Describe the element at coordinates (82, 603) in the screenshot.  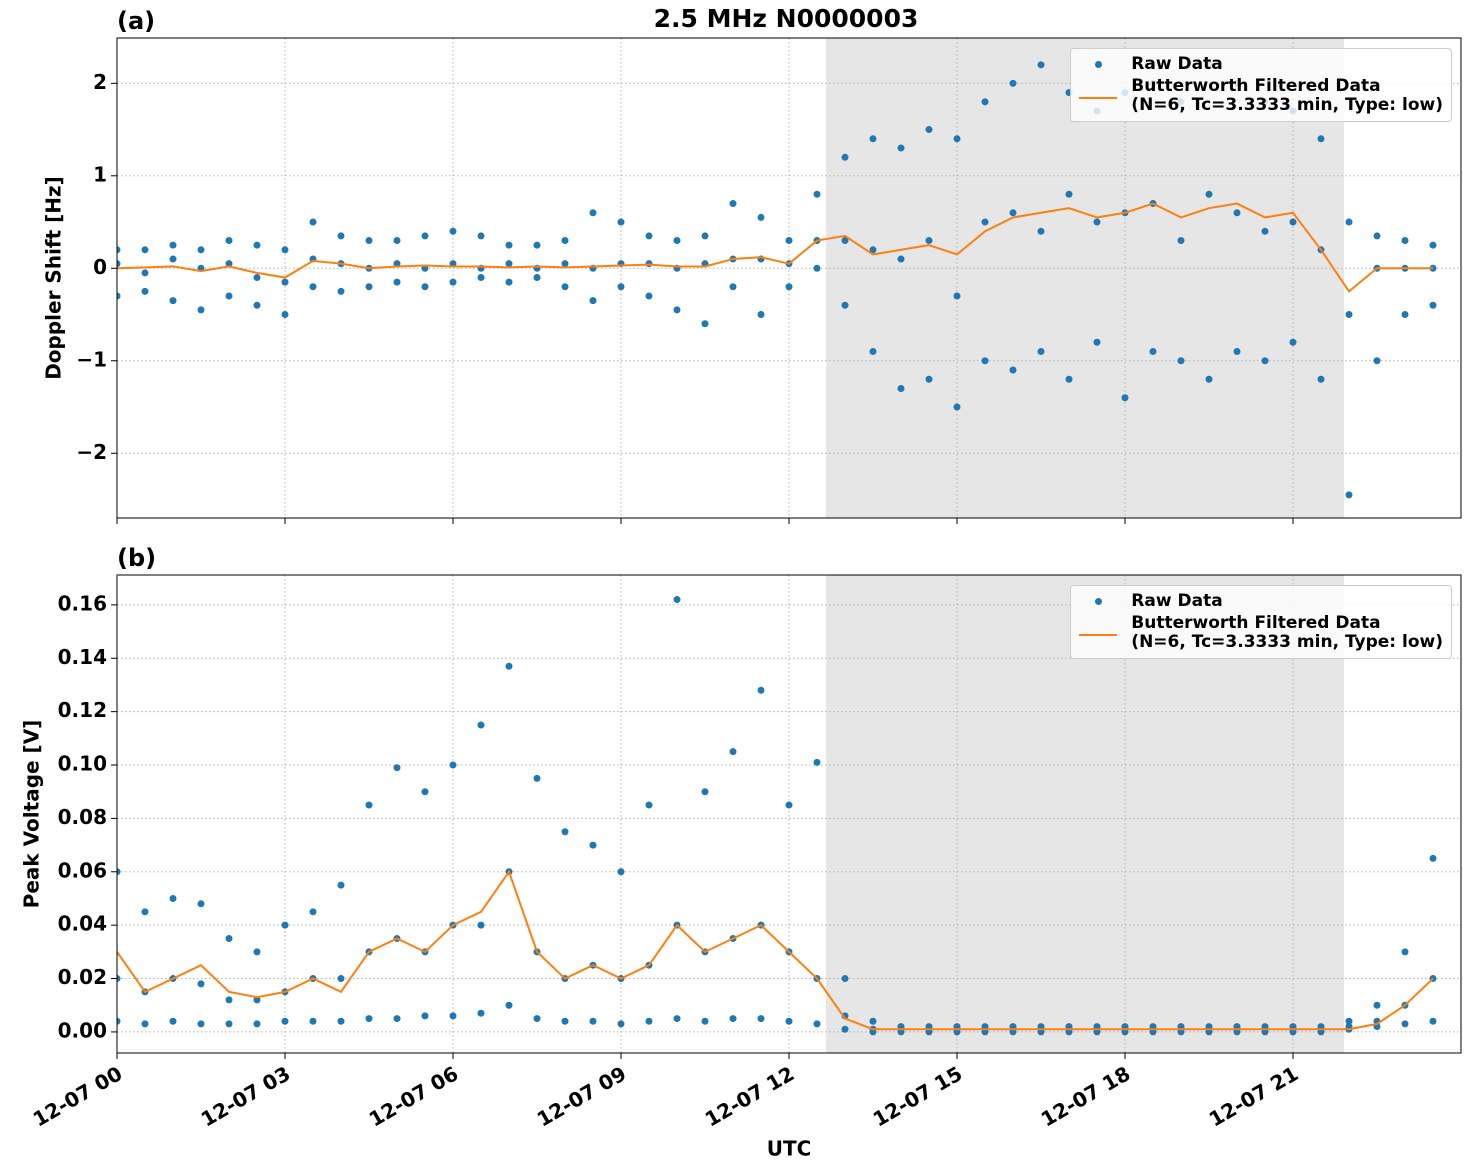
I see `y-tick-label: 0.16` at that location.